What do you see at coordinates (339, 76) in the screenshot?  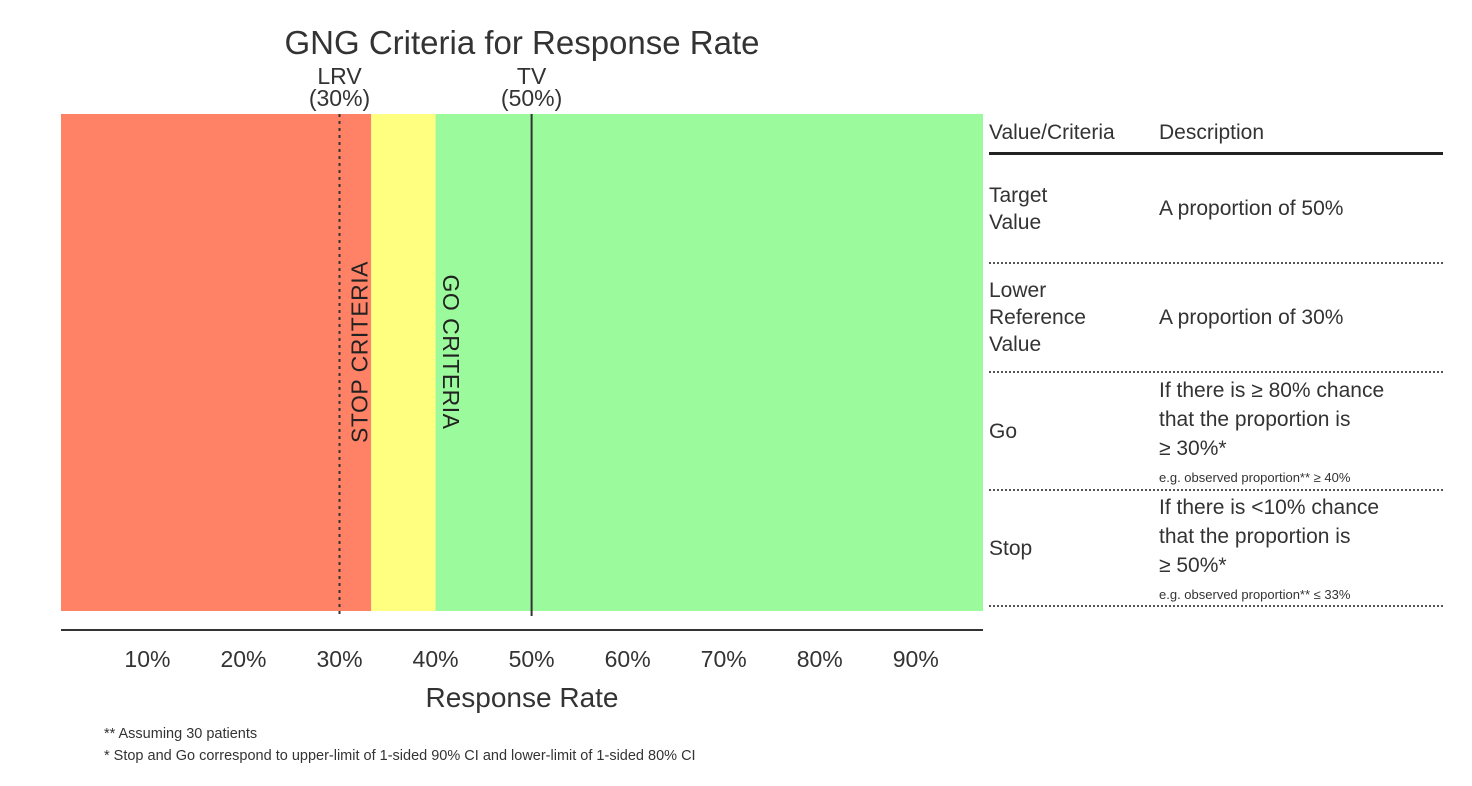 I see `reference-label-lrv: LRV` at bounding box center [339, 76].